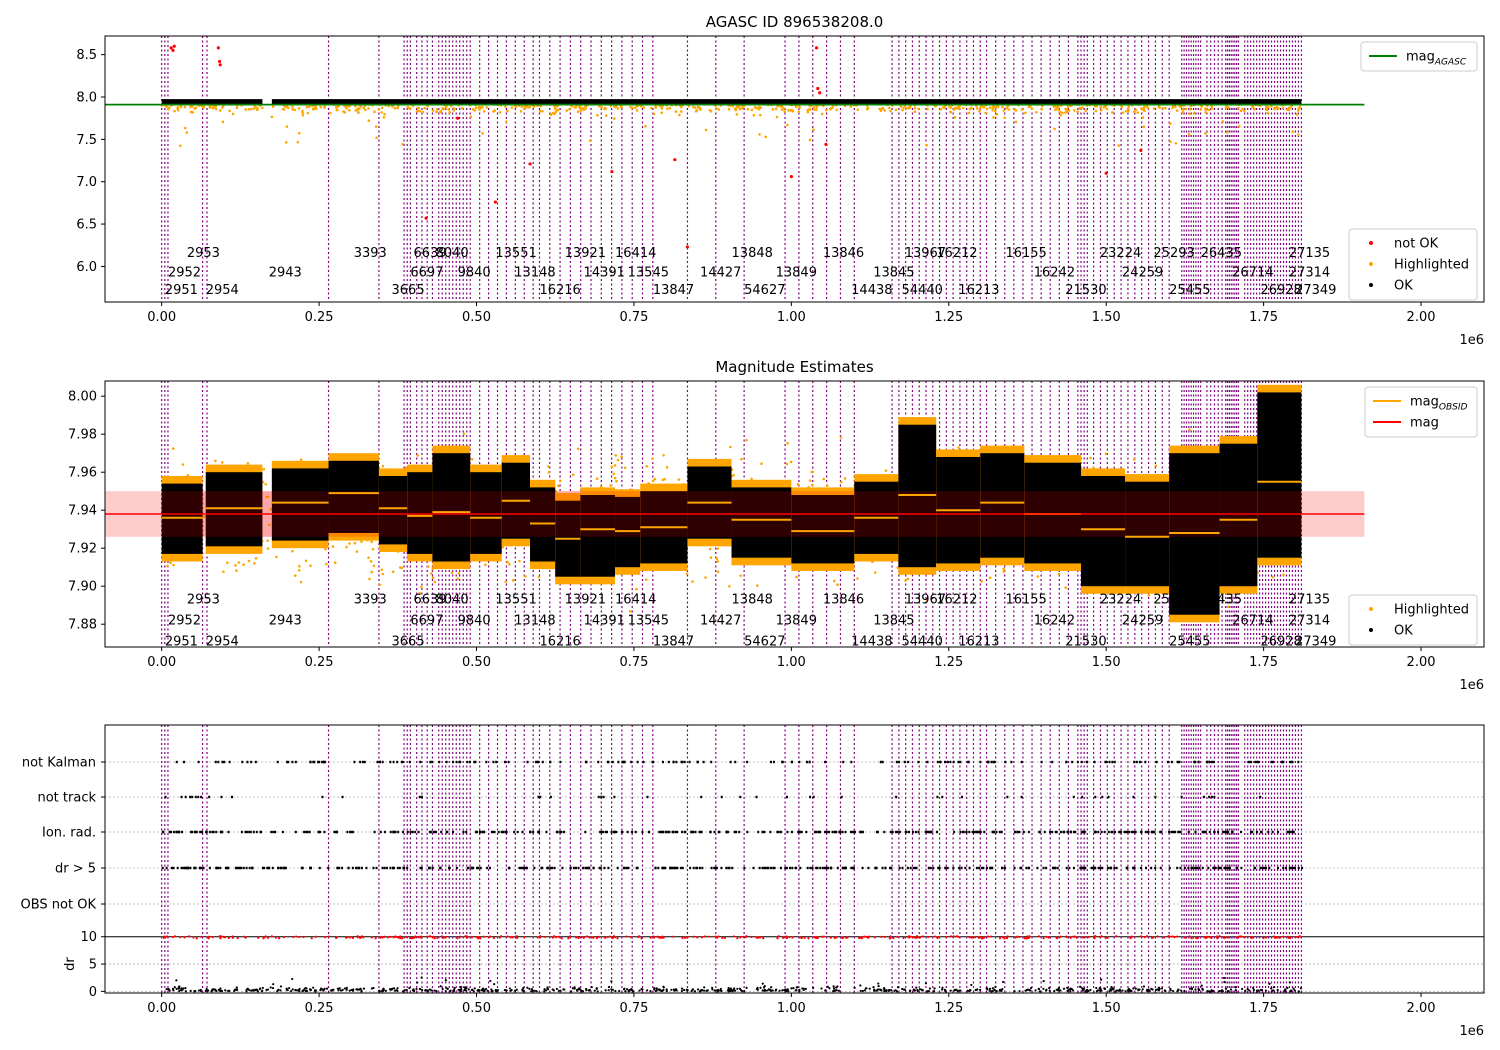 The width and height of the screenshot is (1500, 1050). Describe the element at coordinates (1371, 609) in the screenshot. I see `legend-swatch` at that location.